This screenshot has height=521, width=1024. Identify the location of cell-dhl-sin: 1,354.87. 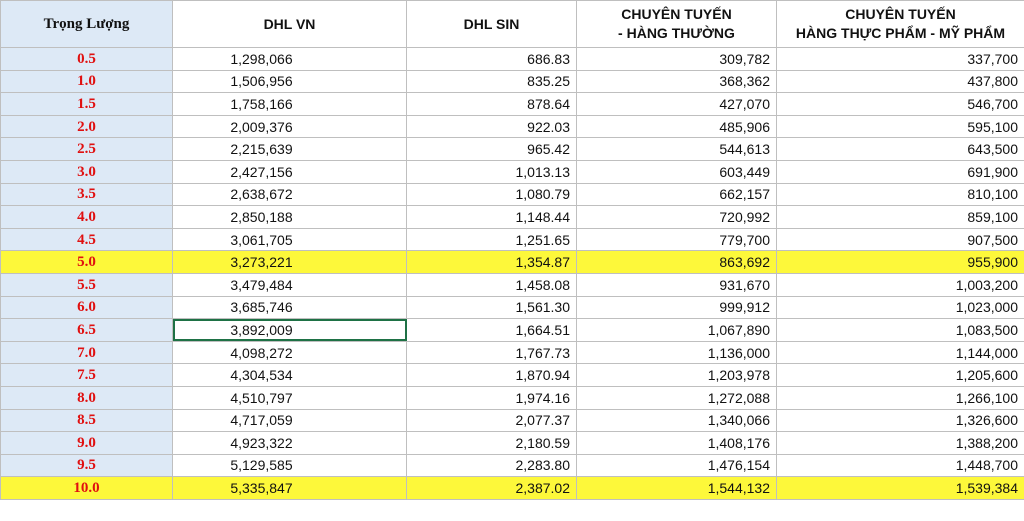
(491, 262).